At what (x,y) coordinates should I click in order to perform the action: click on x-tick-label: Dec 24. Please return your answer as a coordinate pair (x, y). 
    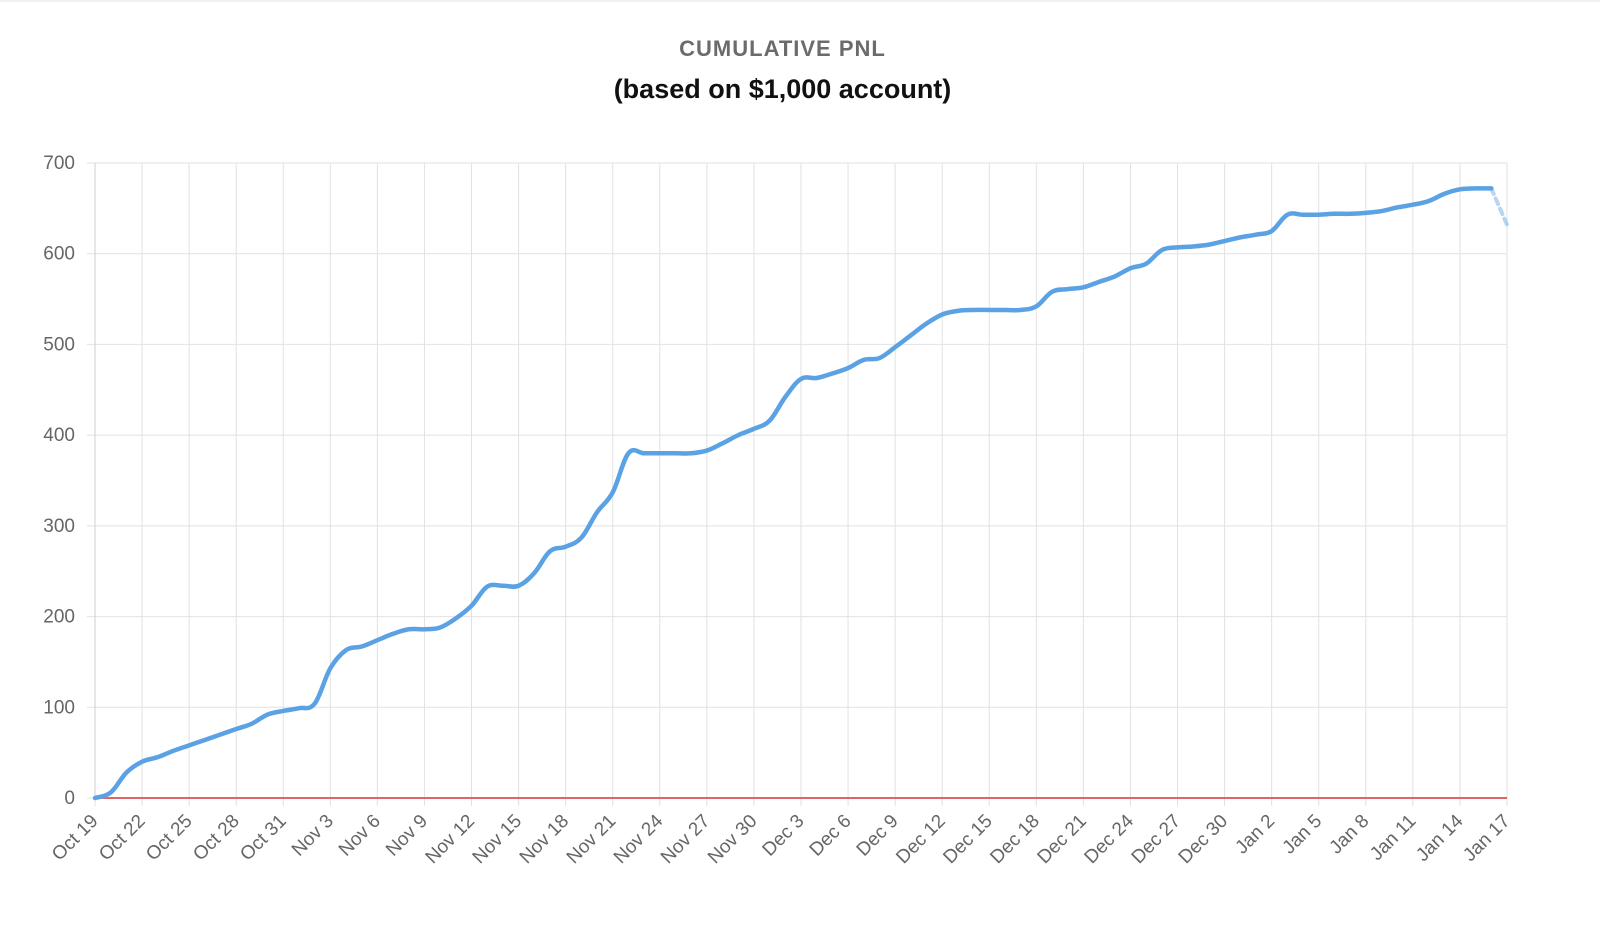
    Looking at the image, I should click on (1110, 839).